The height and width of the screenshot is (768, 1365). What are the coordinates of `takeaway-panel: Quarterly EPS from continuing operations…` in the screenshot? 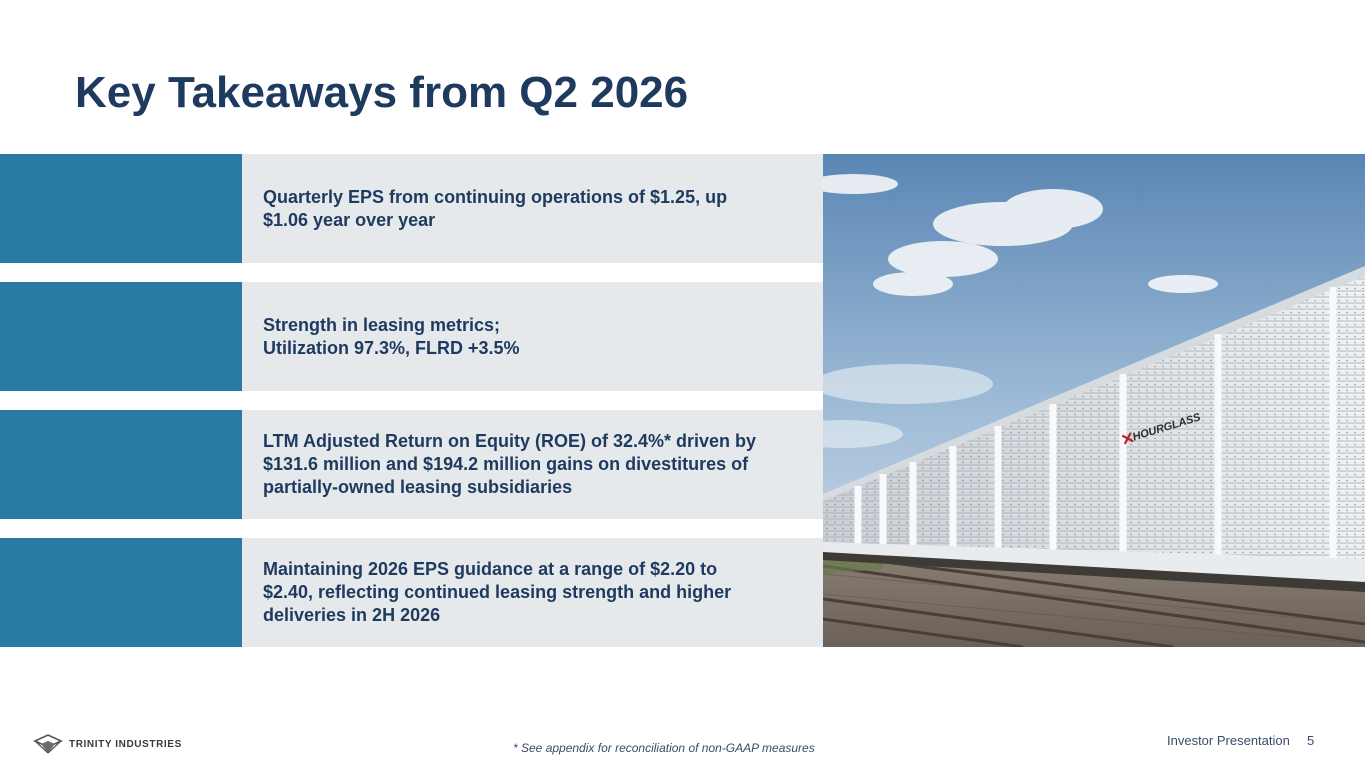 It's located at (532, 208).